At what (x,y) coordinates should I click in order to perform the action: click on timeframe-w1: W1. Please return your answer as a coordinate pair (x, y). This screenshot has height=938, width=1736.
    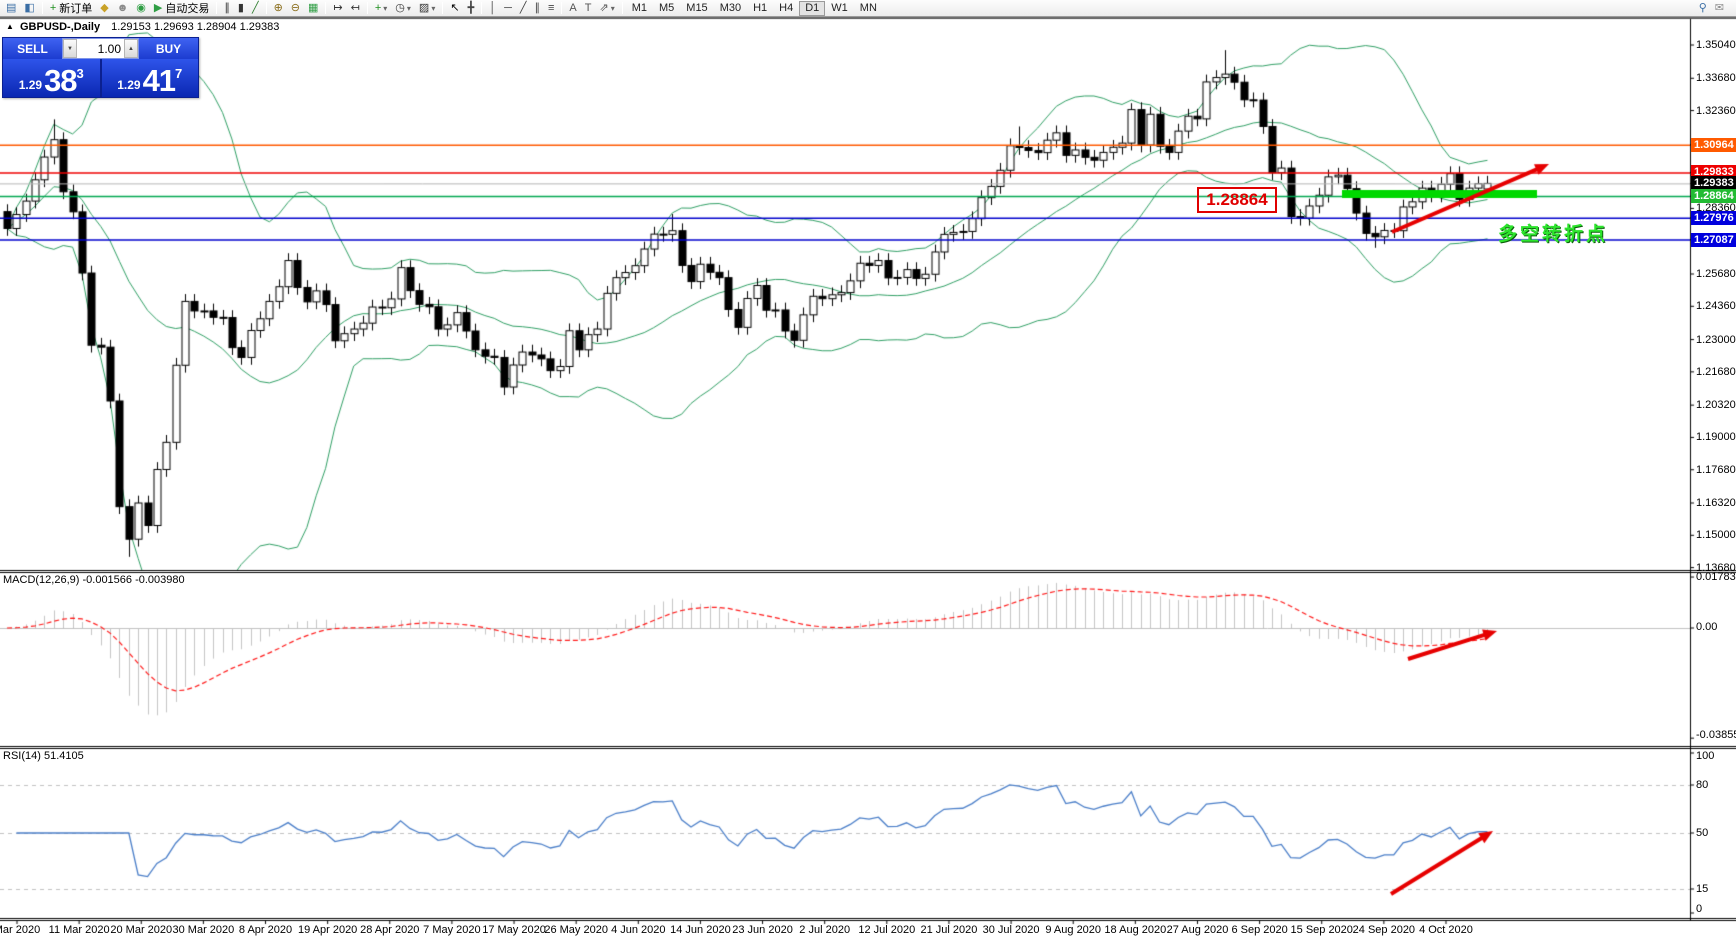
    Looking at the image, I should click on (839, 8).